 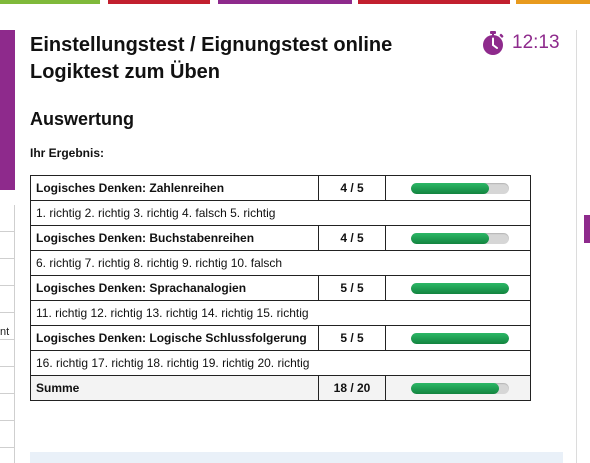 What do you see at coordinates (587, 229) in the screenshot?
I see `right-side-tab` at bounding box center [587, 229].